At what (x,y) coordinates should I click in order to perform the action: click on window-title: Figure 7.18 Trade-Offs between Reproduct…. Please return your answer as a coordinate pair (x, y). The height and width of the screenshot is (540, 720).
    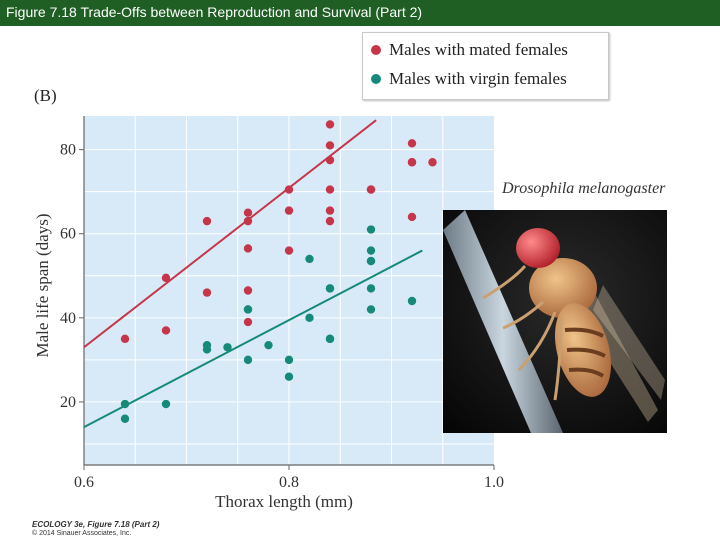
    Looking at the image, I should click on (214, 12).